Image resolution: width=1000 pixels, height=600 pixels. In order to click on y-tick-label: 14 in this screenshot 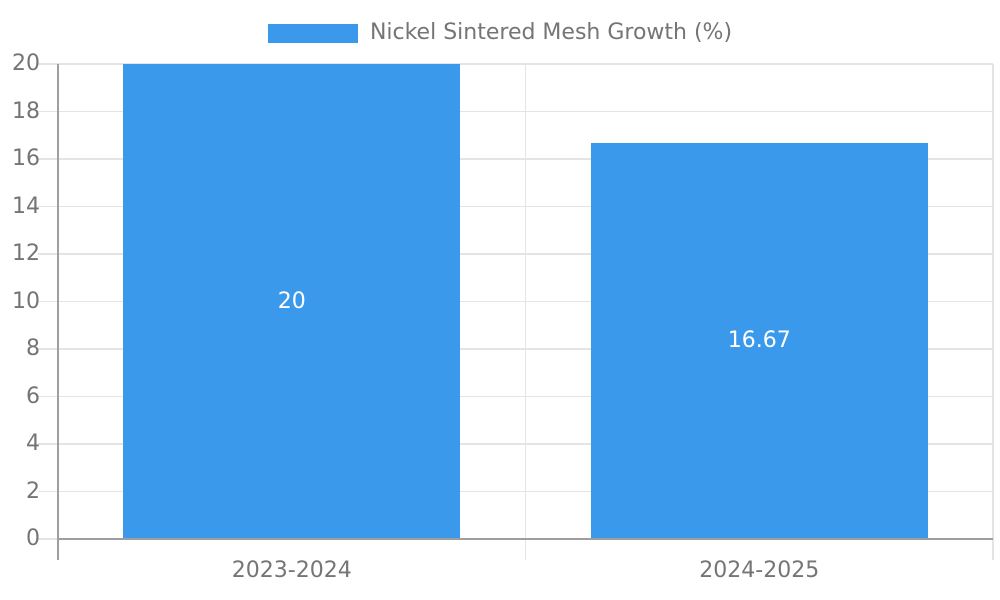, I will do `click(26, 206)`.